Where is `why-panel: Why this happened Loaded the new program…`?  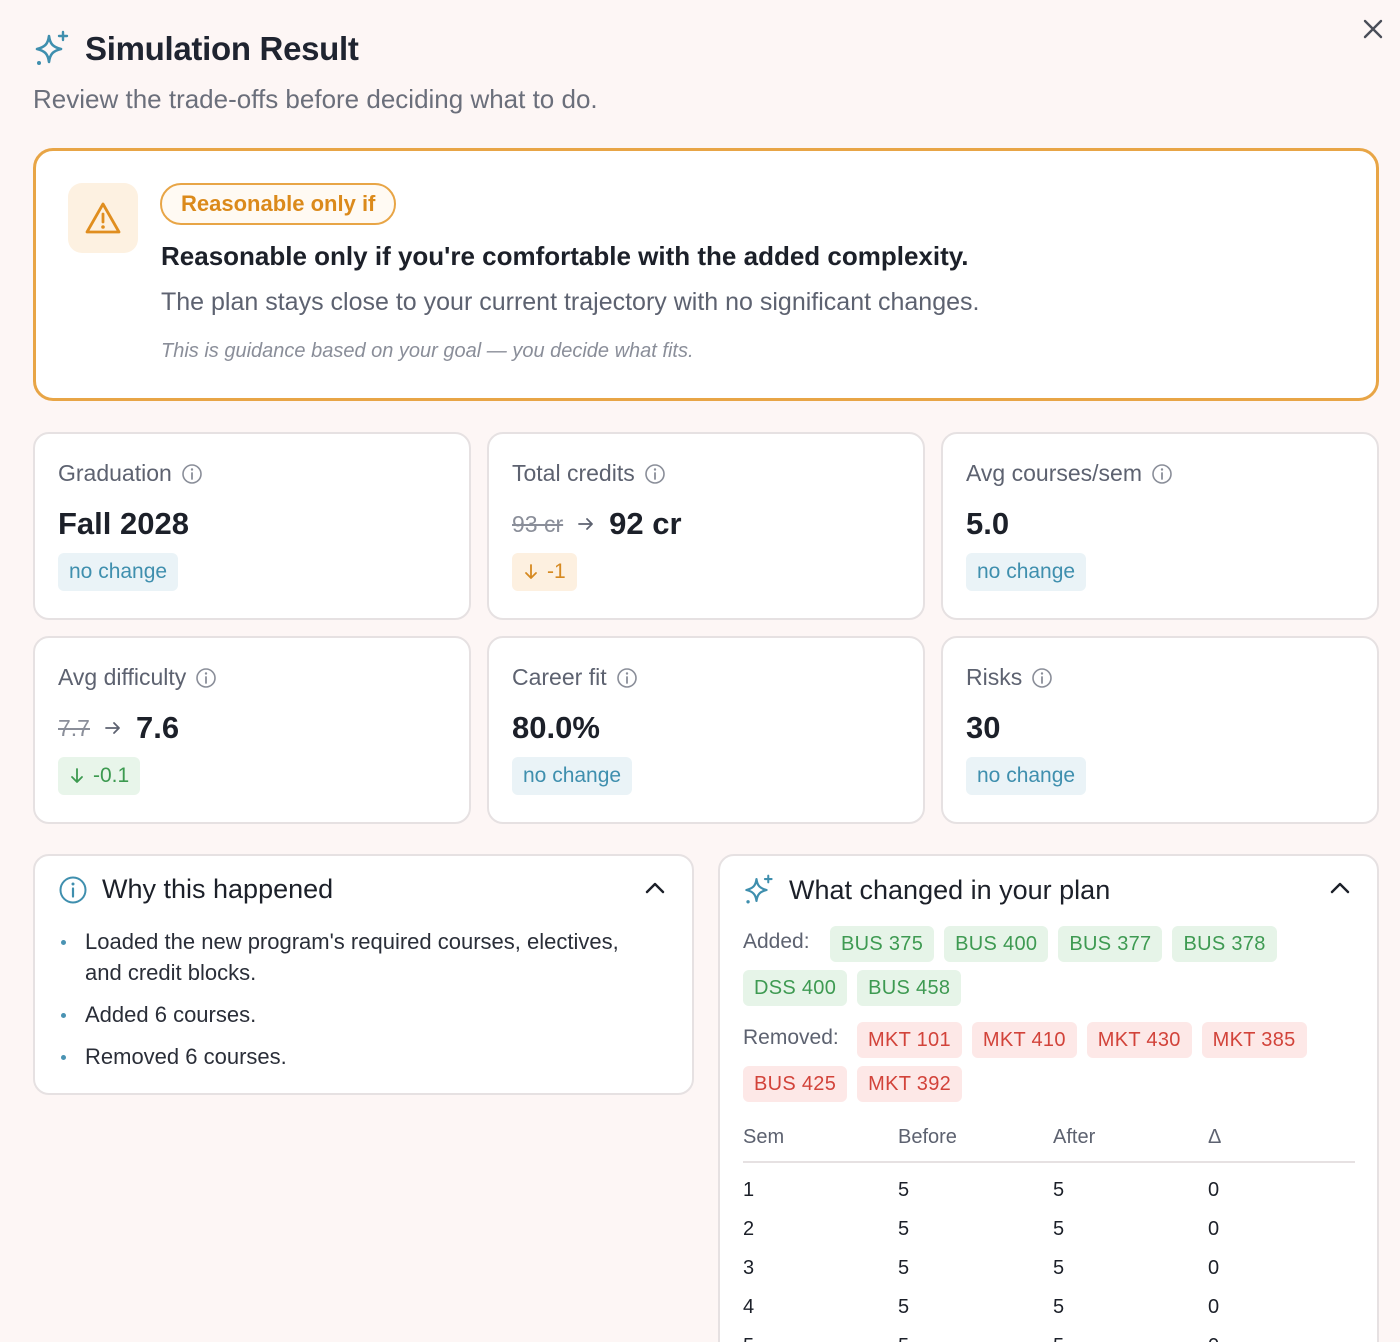
why-panel: Why this happened Loaded the new program… is located at coordinates (363, 974).